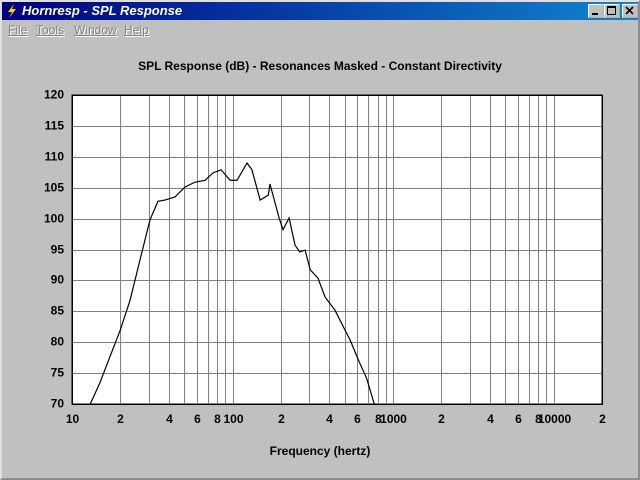 Image resolution: width=640 pixels, height=480 pixels. What do you see at coordinates (58, 342) in the screenshot?
I see `y-tick-label: 80` at bounding box center [58, 342].